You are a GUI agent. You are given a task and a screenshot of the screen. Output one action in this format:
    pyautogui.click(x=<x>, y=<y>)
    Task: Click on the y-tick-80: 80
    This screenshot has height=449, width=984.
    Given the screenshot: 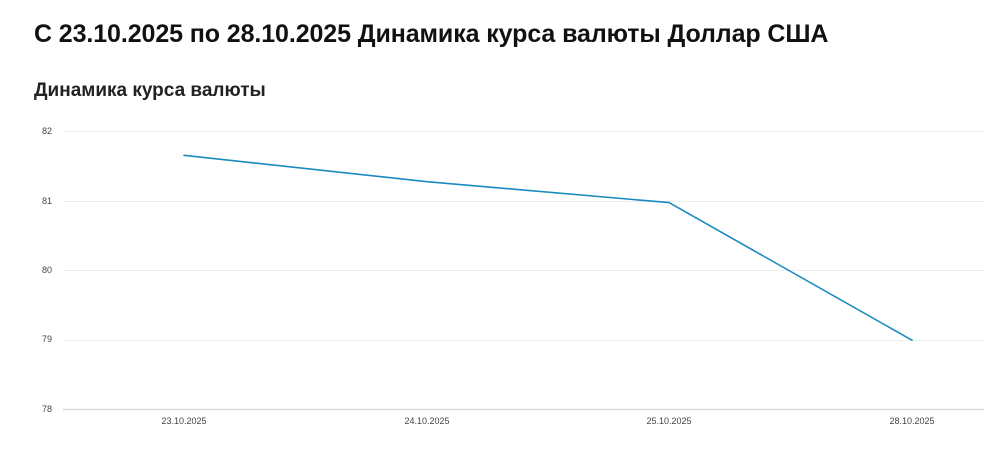 What is the action you would take?
    pyautogui.click(x=46, y=270)
    